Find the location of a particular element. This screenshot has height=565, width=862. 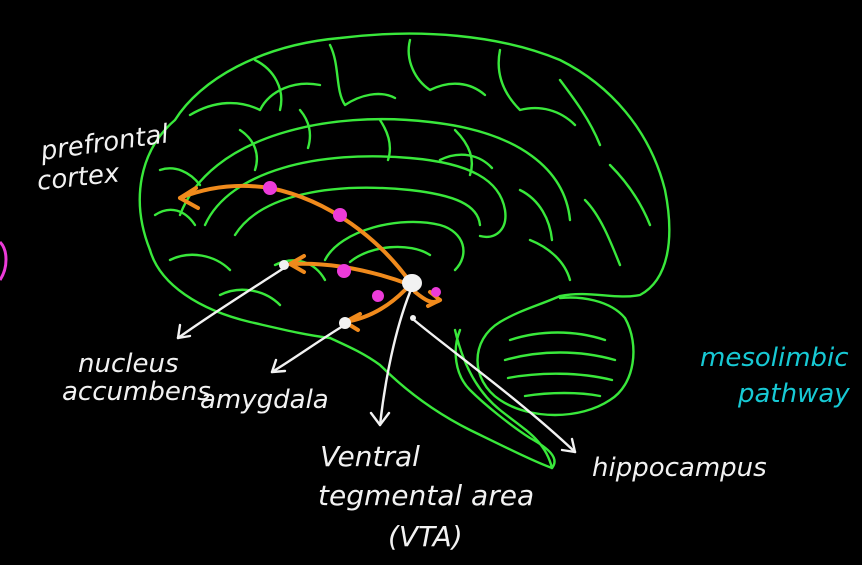

cerebellum-contour is located at coordinates (555, 356).